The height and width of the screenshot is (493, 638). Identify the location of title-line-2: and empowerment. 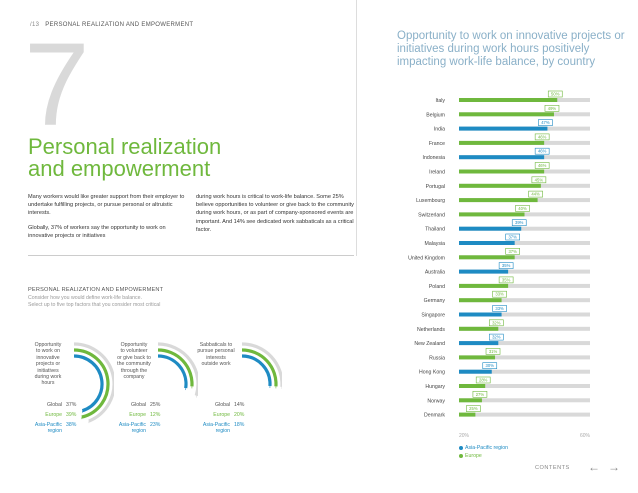
(119, 168).